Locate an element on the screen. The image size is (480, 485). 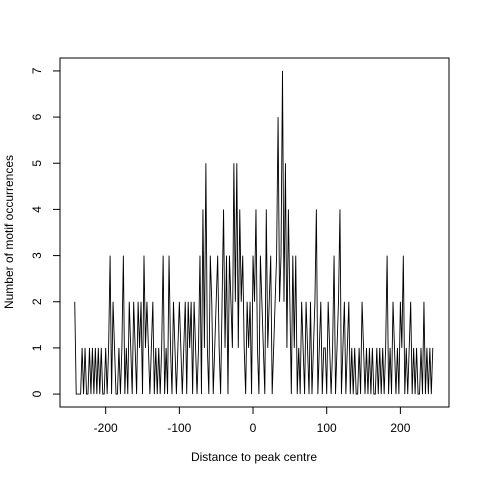
y-tick-label: 5 is located at coordinates (37, 163).